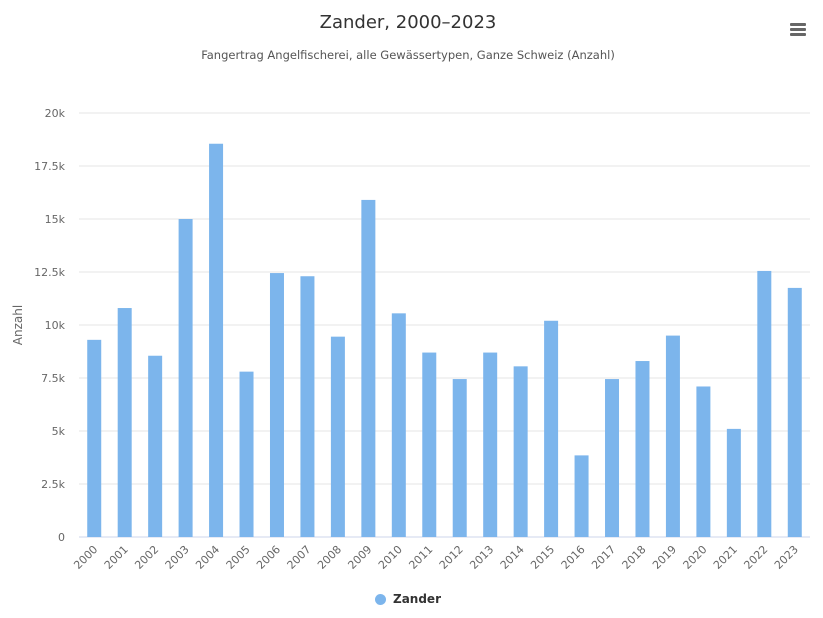  I want to click on bar-2004, so click(216, 340).